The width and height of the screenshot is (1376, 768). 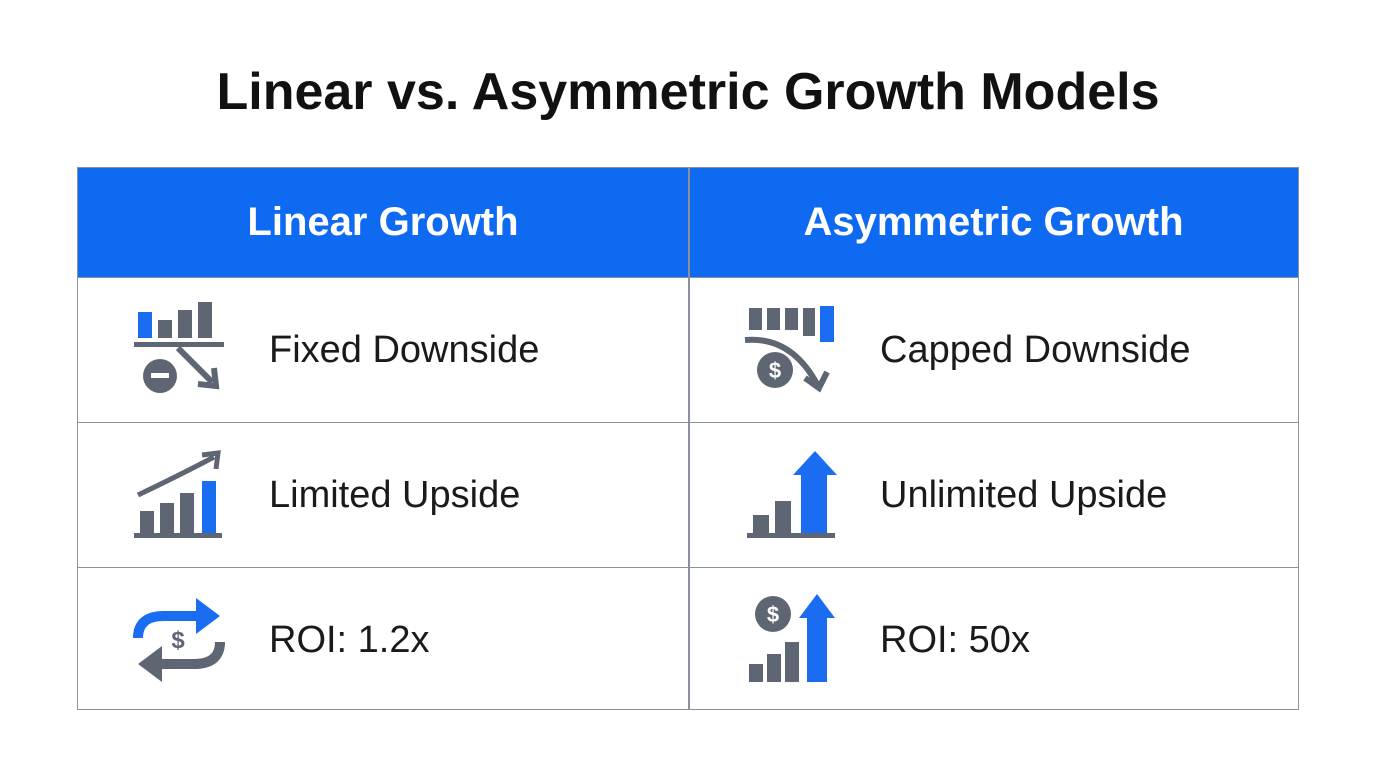 What do you see at coordinates (395, 494) in the screenshot?
I see `cell-text: Limited Upside` at bounding box center [395, 494].